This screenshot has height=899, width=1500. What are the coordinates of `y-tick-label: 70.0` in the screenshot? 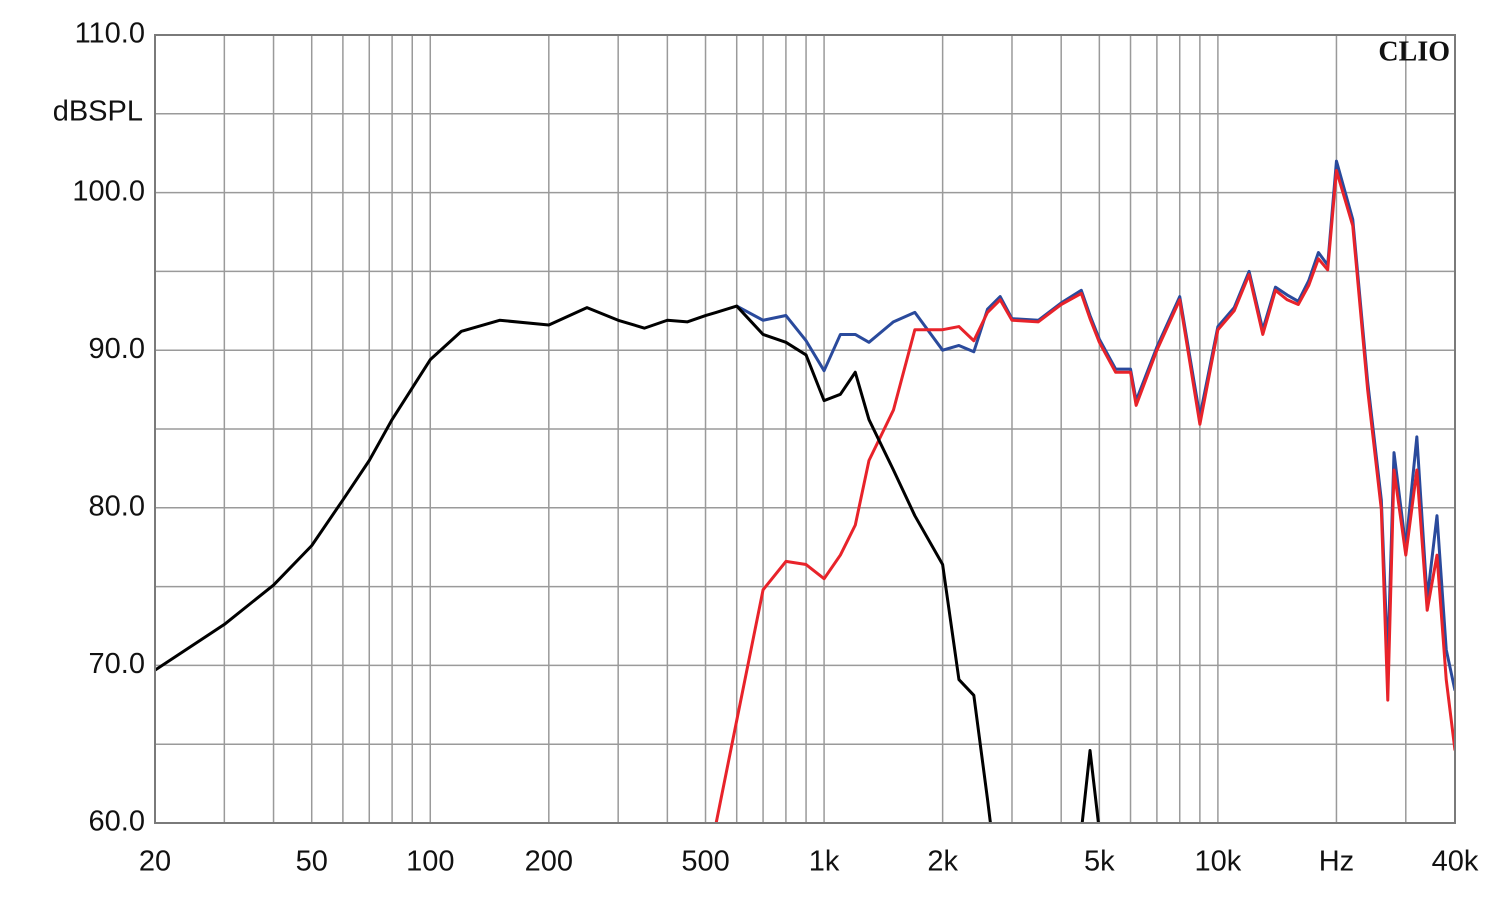 It's located at (117, 664).